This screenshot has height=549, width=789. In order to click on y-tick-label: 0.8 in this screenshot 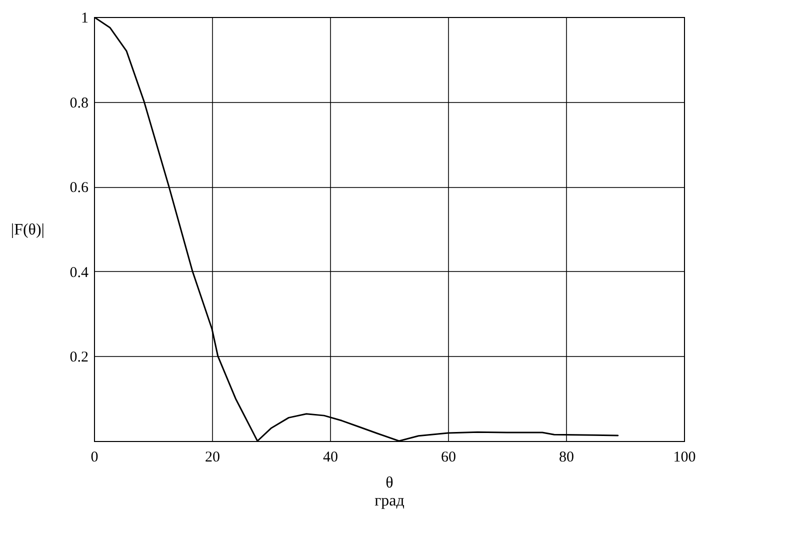, I will do `click(79, 103)`.